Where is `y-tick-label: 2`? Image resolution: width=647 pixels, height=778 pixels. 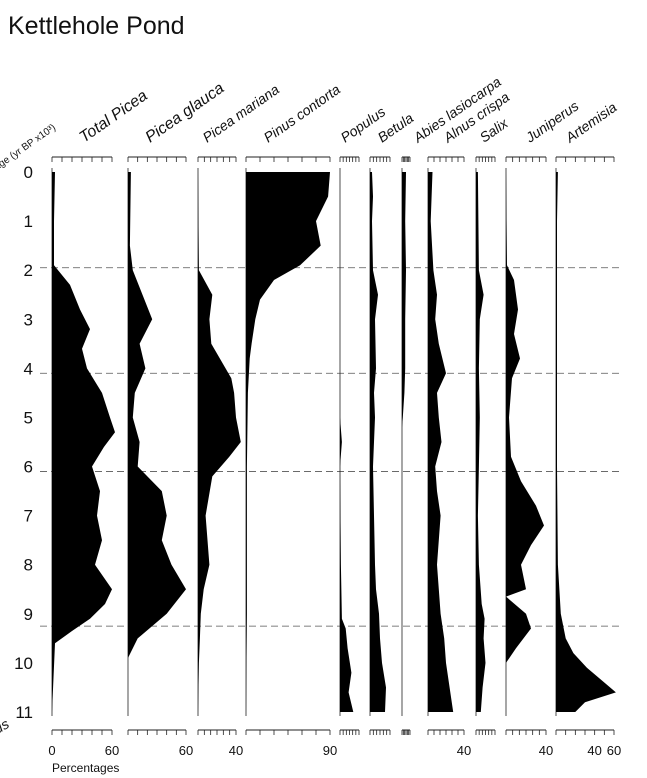 y-tick-label: 2 is located at coordinates (28, 270).